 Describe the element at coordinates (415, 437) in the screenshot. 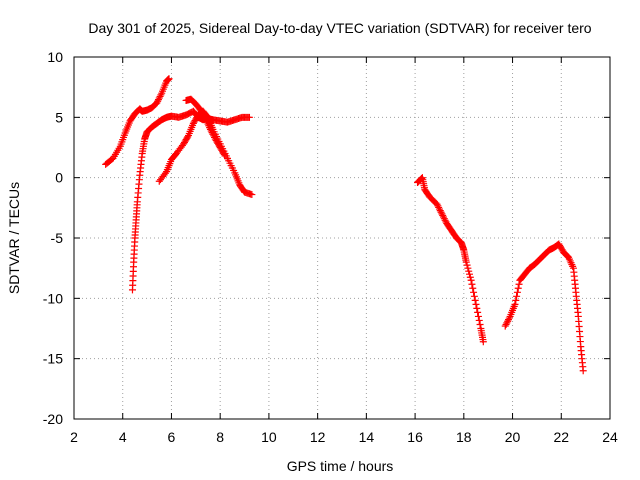

I see `x-tick-label: 16` at that location.